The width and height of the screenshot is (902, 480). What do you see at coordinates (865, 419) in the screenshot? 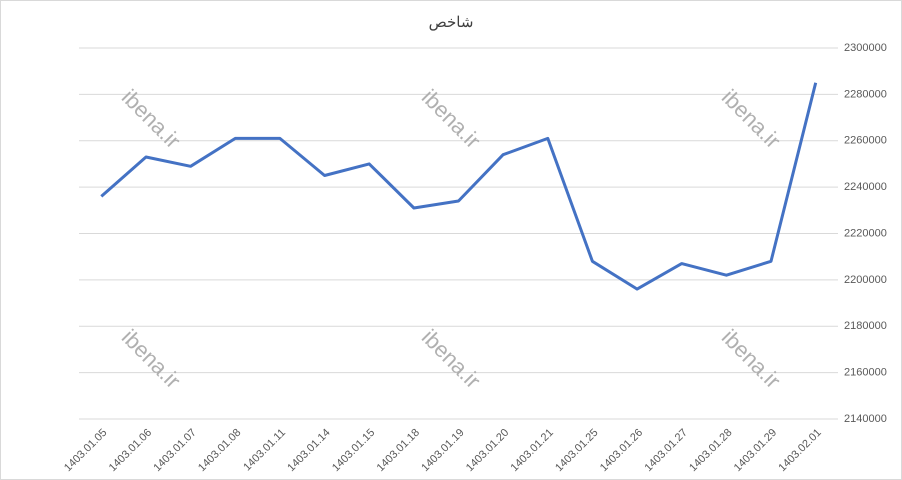
I see `y-tick-label: 2140000` at bounding box center [865, 419].